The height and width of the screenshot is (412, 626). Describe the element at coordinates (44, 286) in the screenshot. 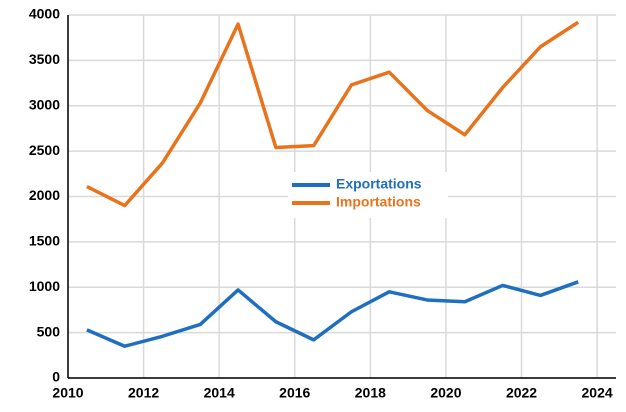

I see `y-tick-label: 1000` at that location.